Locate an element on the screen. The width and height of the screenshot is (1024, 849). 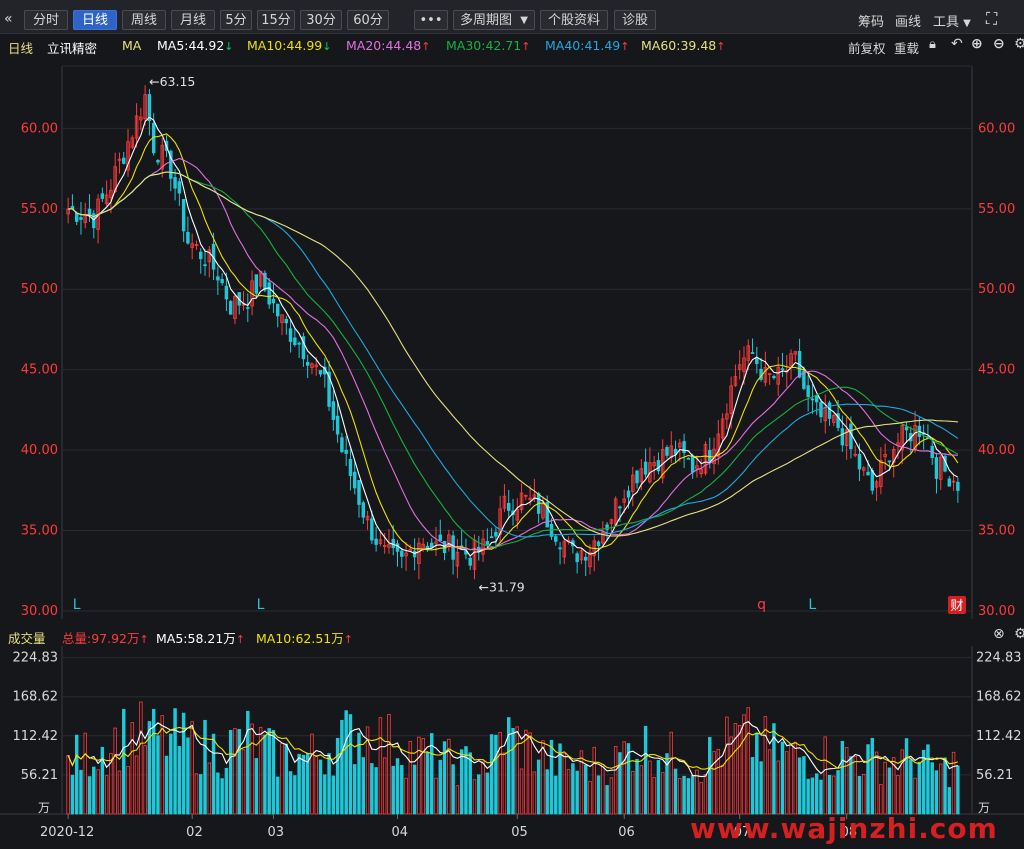
diagnose-button: 诊股 is located at coordinates (635, 20).